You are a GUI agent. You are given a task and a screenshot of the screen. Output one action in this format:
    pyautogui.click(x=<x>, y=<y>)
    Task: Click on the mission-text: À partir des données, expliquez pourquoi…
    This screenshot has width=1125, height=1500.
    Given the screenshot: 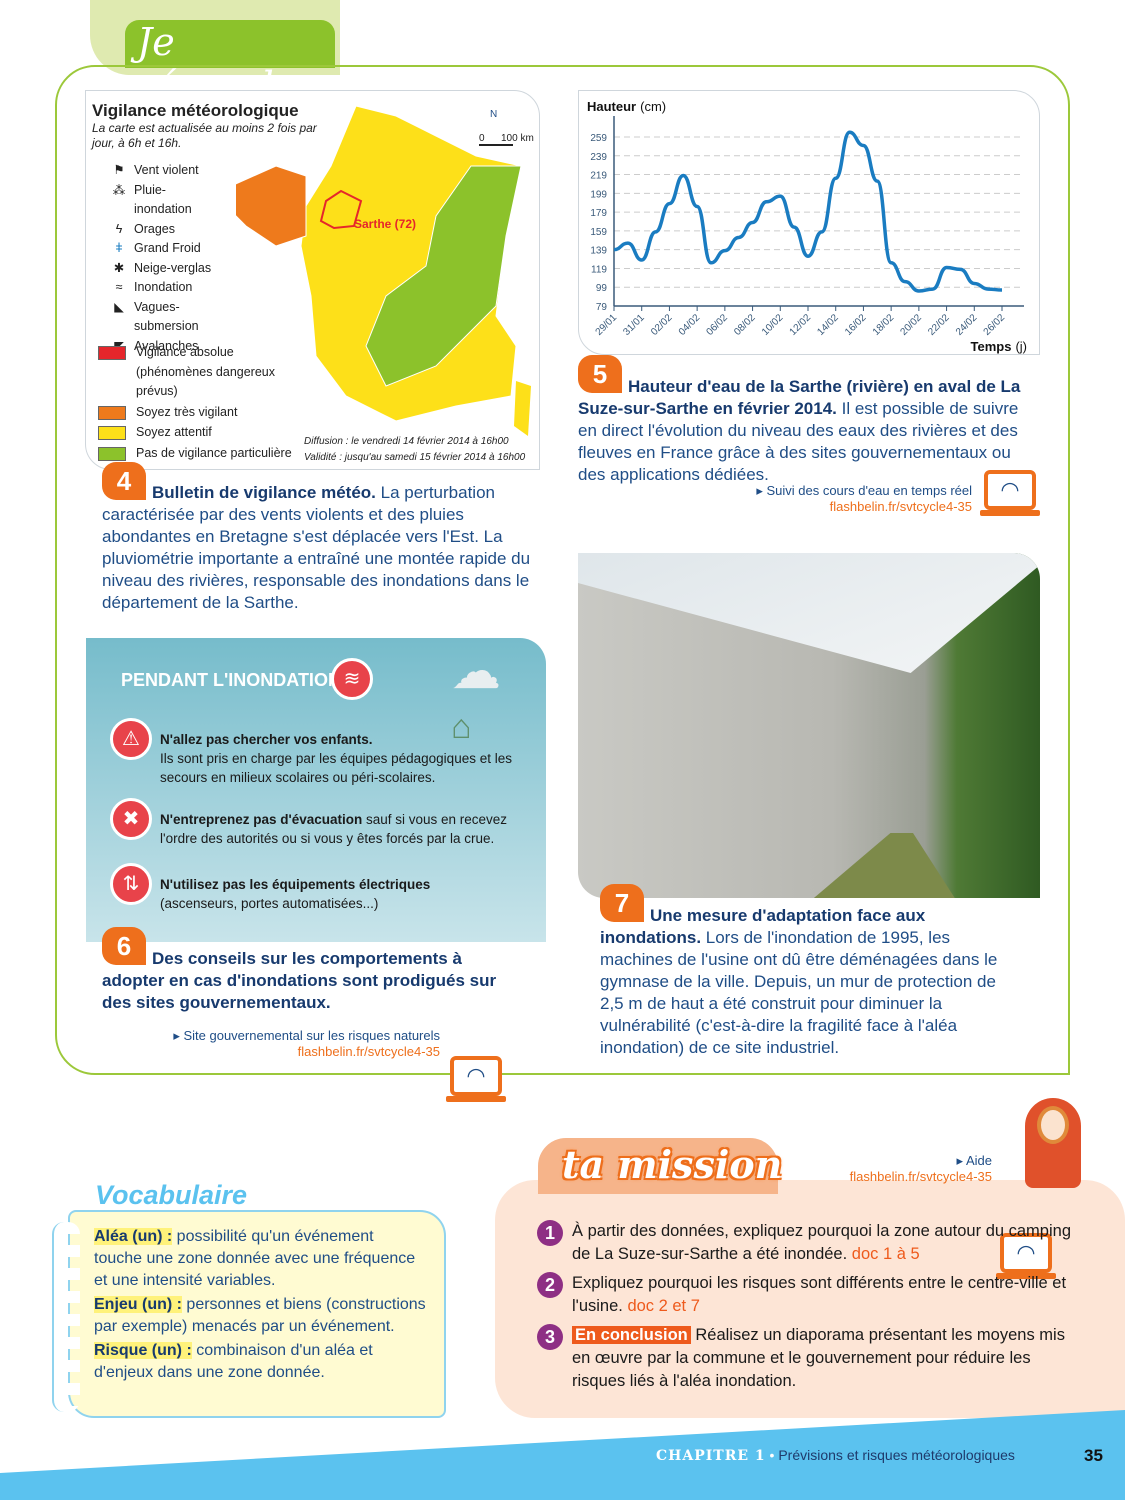 What is the action you would take?
    pyautogui.click(x=822, y=1243)
    